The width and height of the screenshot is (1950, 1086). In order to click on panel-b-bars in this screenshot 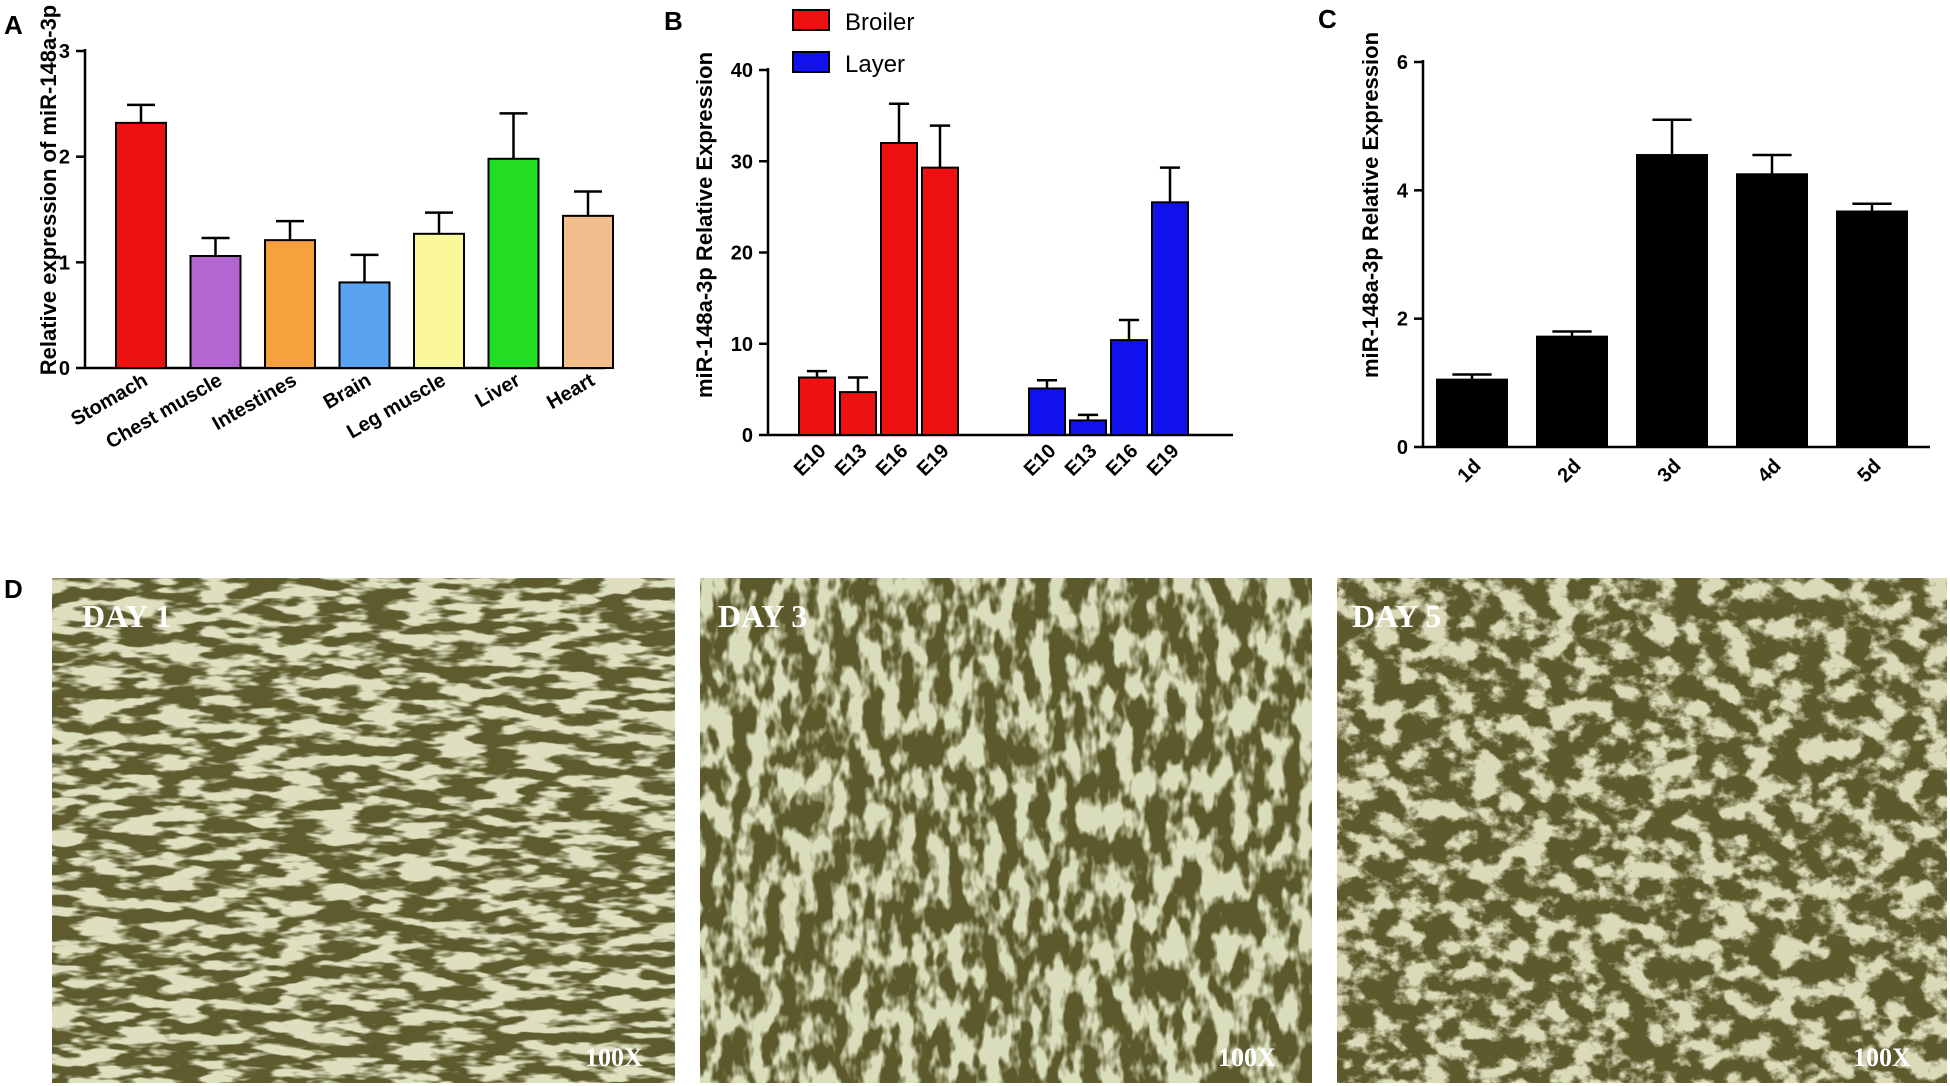, I will do `click(993, 269)`.